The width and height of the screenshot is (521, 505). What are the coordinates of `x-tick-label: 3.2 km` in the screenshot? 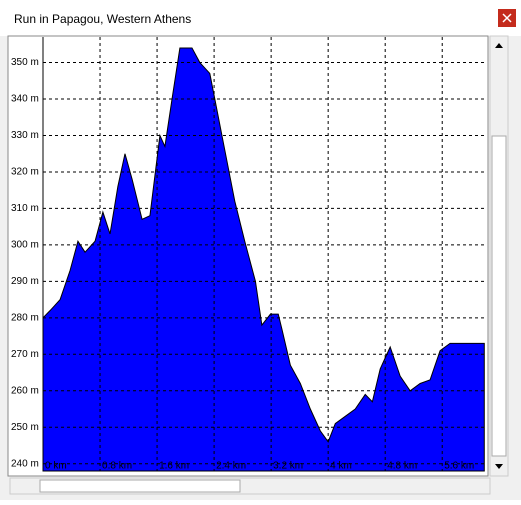 It's located at (288, 466).